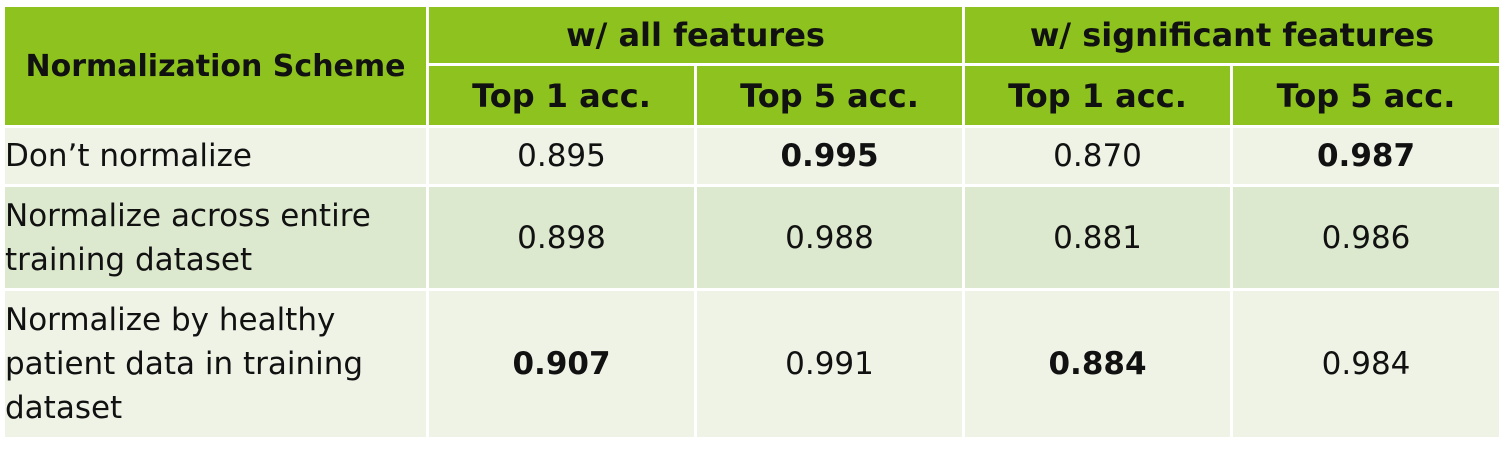  What do you see at coordinates (1366, 95) in the screenshot?
I see `header-sig-top5: Top 5 acc.` at bounding box center [1366, 95].